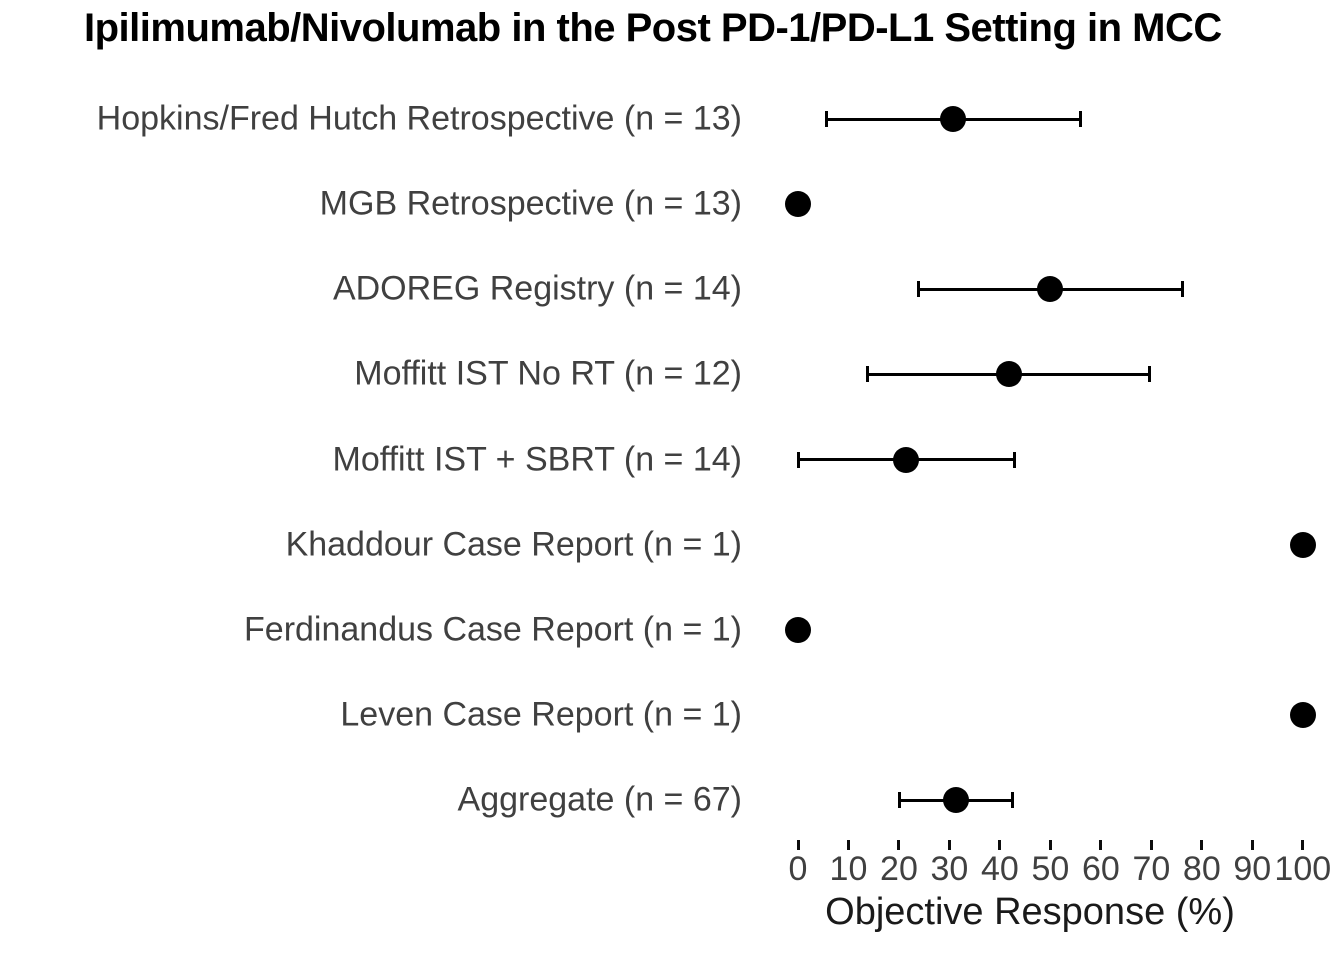 The width and height of the screenshot is (1344, 960). What do you see at coordinates (949, 869) in the screenshot?
I see `x-tick-label: 30` at bounding box center [949, 869].